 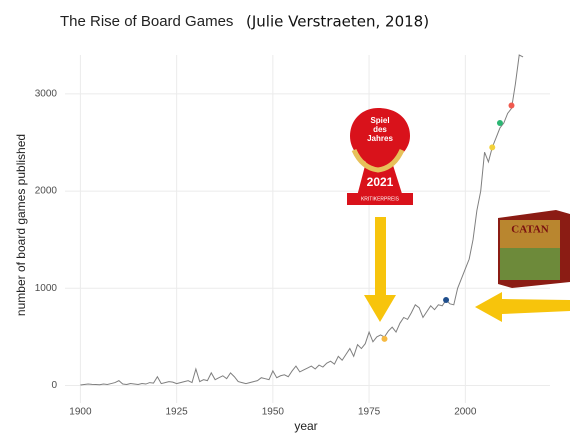 I want to click on badge-text: Spiel, so click(x=379, y=120).